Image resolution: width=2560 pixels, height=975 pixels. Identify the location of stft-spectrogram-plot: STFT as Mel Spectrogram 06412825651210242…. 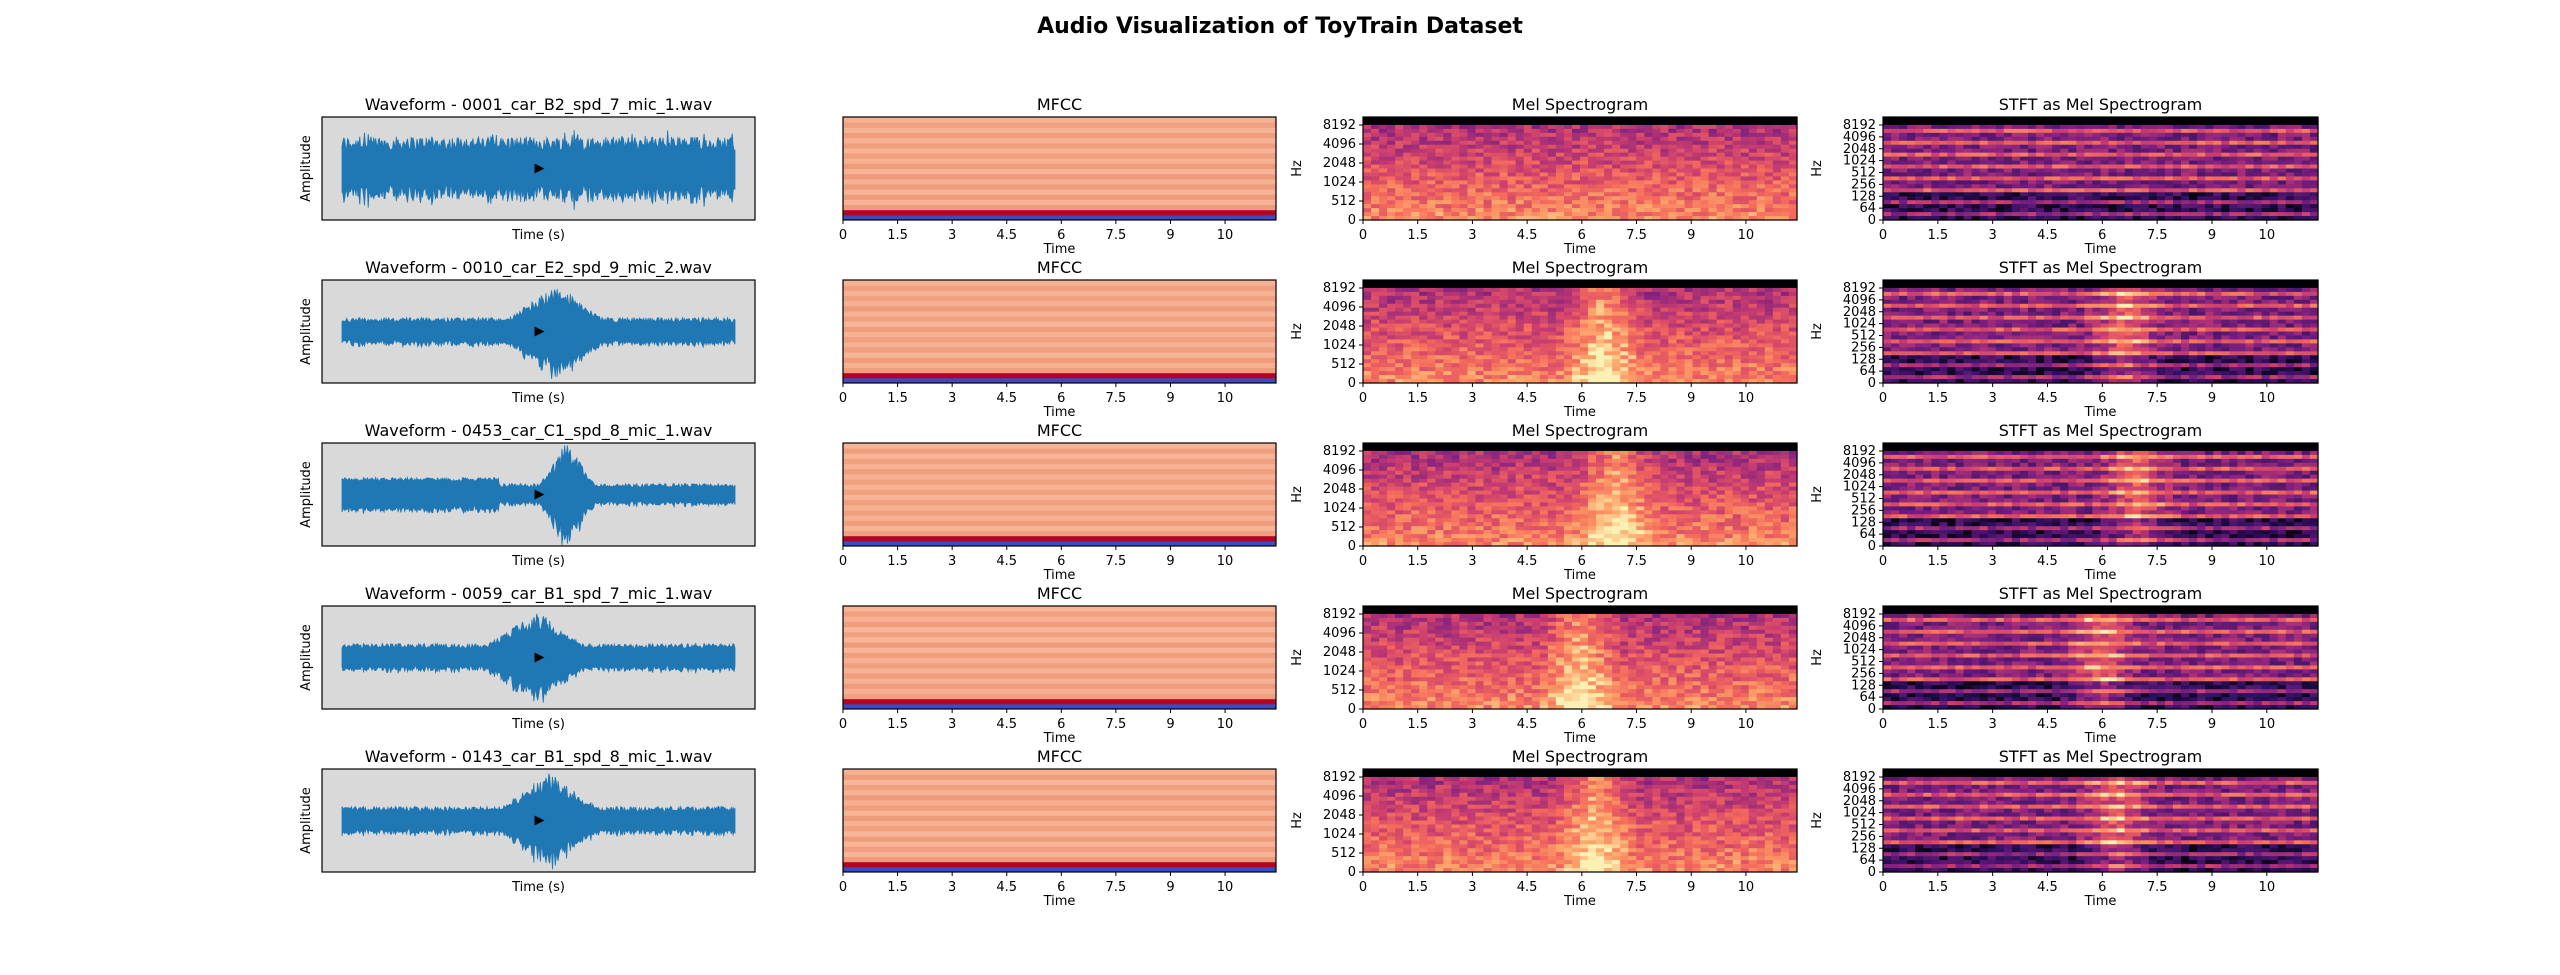
(2064, 161).